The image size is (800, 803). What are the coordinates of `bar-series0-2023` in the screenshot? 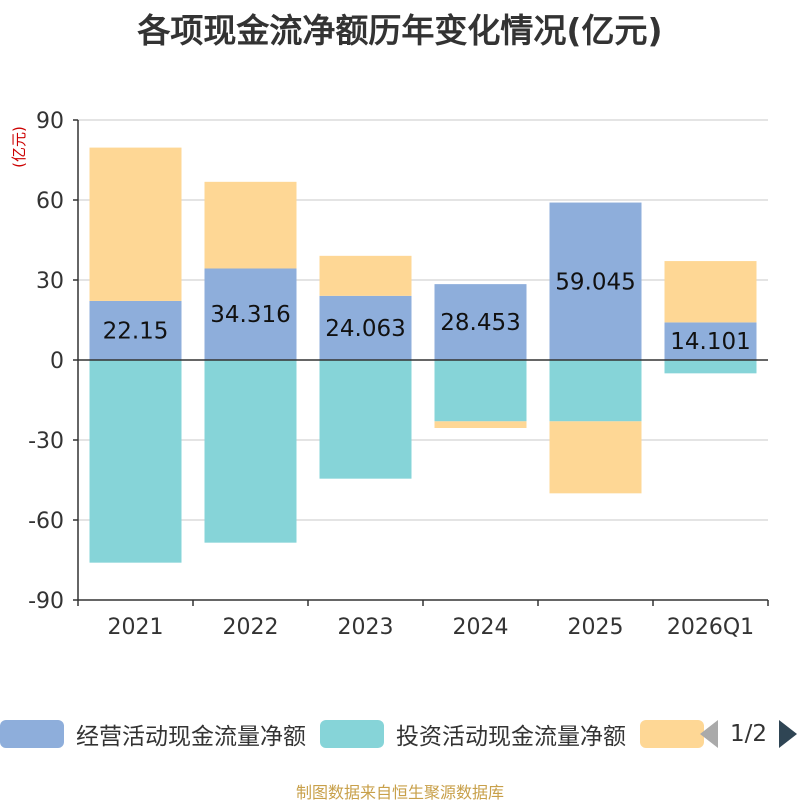 It's located at (365, 327).